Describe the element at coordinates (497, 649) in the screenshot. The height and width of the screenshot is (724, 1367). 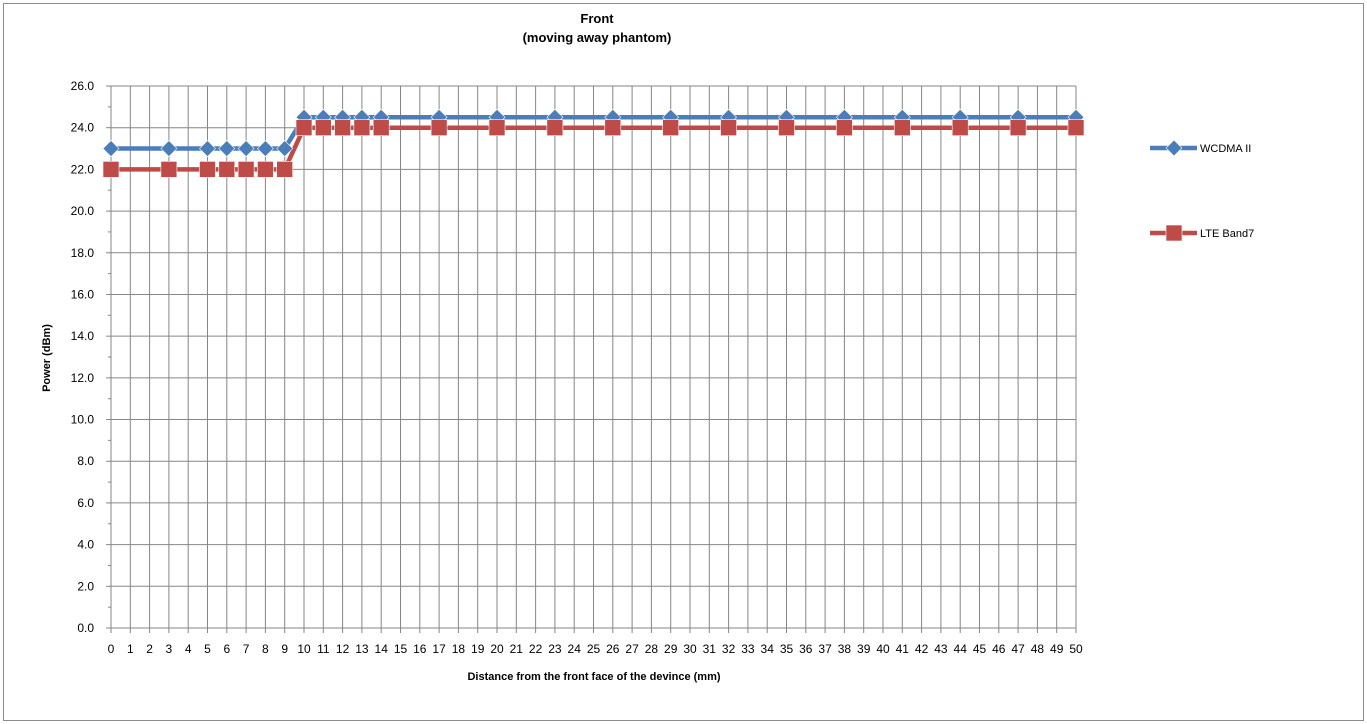
I see `x-tick-label: 20` at that location.